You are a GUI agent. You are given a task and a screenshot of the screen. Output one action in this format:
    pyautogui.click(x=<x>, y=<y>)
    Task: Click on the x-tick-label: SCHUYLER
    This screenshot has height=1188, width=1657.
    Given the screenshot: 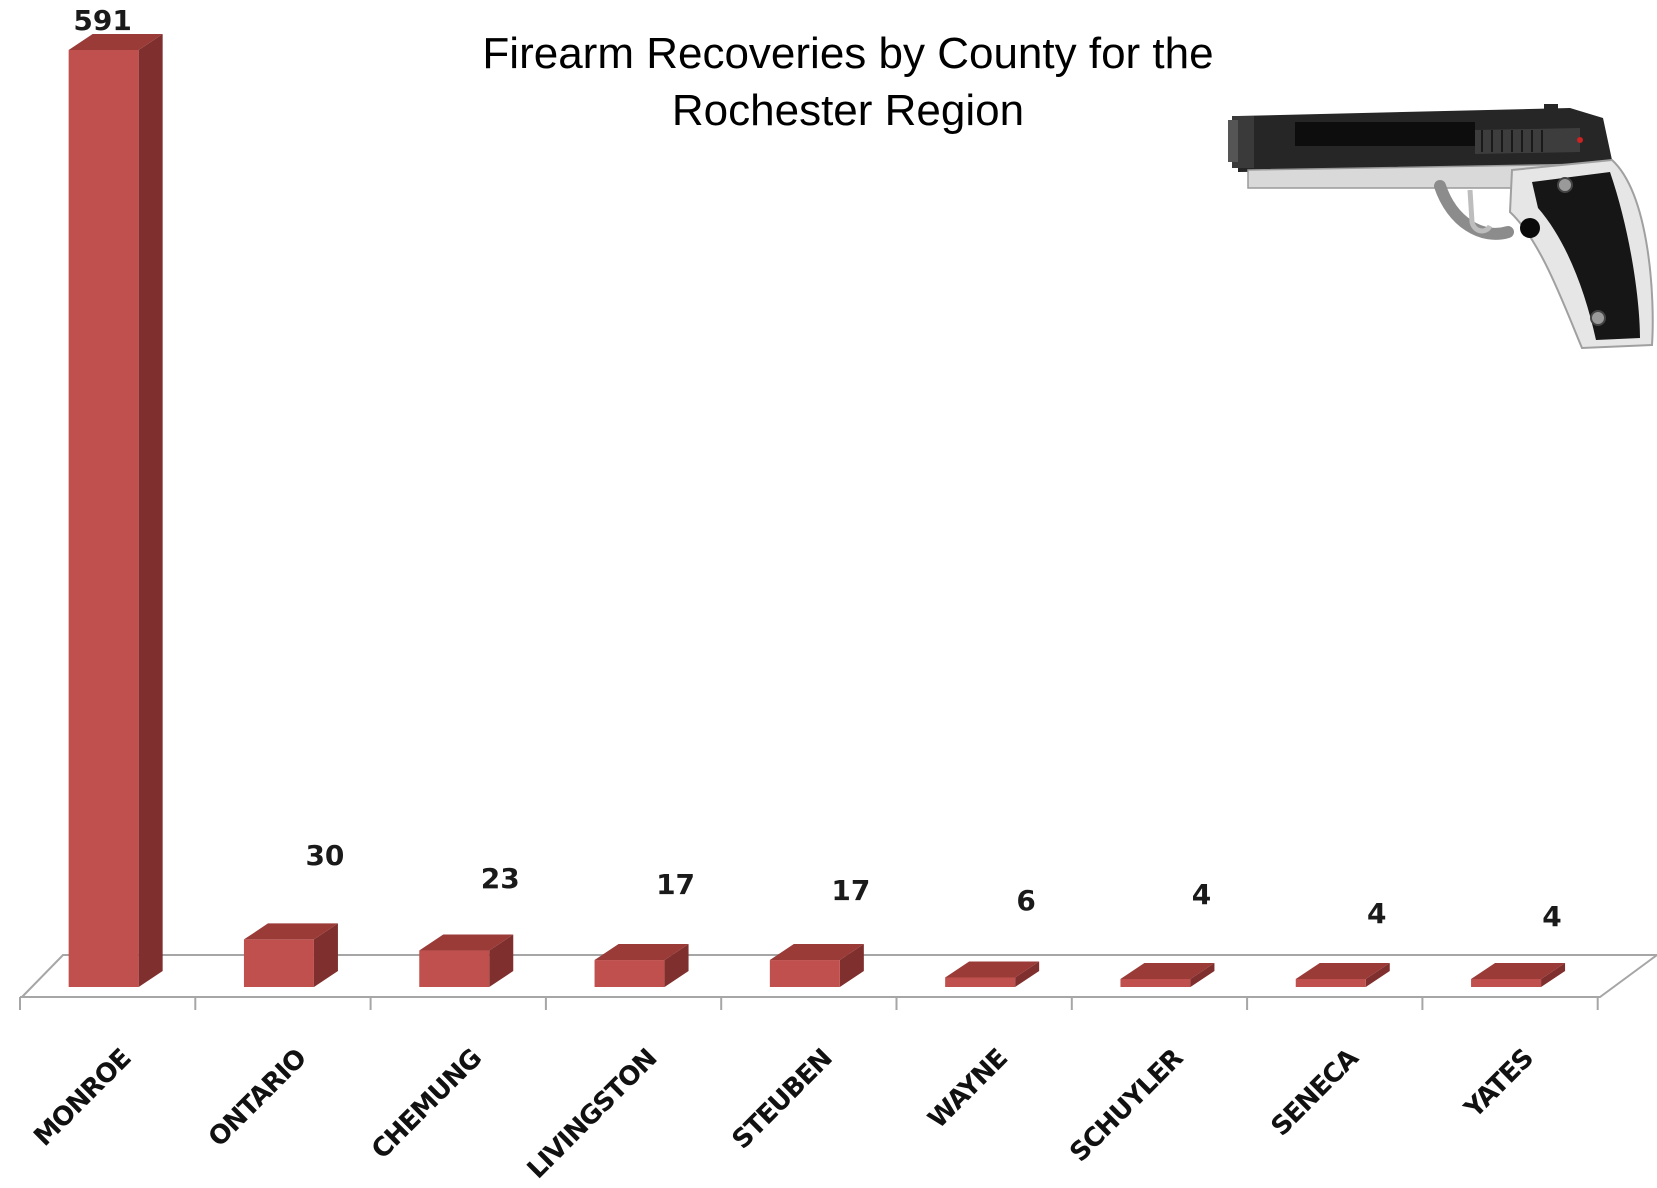 What is the action you would take?
    pyautogui.click(x=1126, y=1105)
    